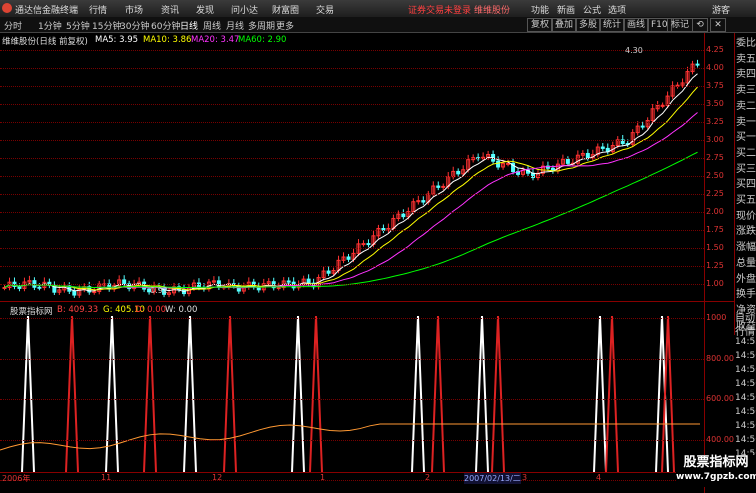 The width and height of the screenshot is (756, 493). Describe the element at coordinates (745, 342) in the screenshot. I see `tick-row: 14:55` at that location.